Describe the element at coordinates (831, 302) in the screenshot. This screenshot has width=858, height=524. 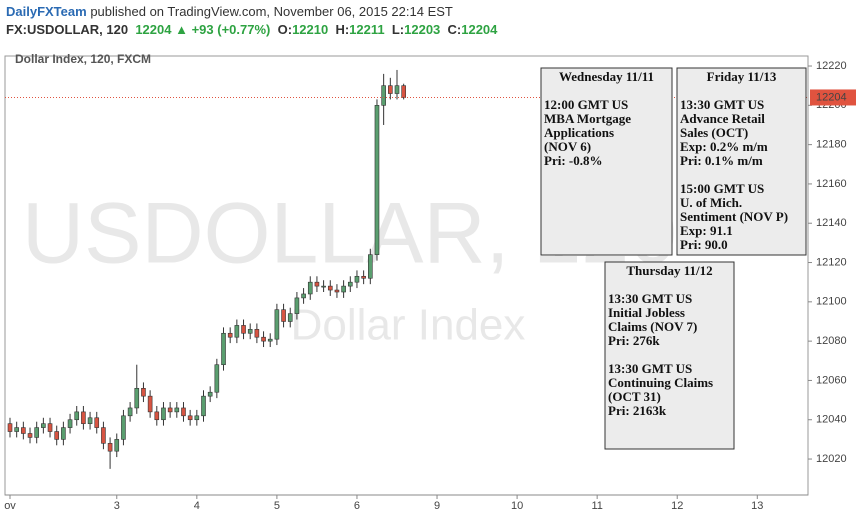
I see `y-tick-label: 12100` at that location.